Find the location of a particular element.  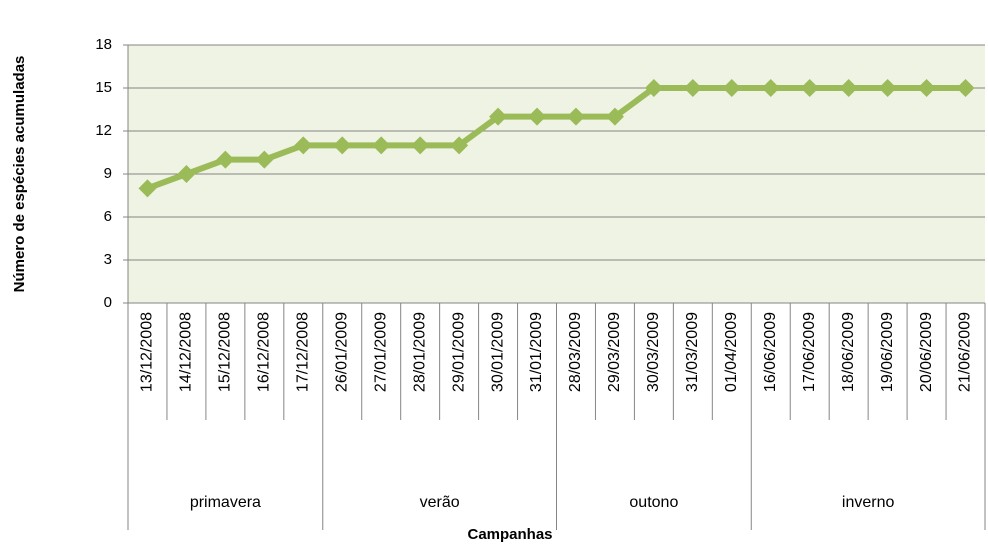

x-tick-label: 28/03/2009 is located at coordinates (575, 352).